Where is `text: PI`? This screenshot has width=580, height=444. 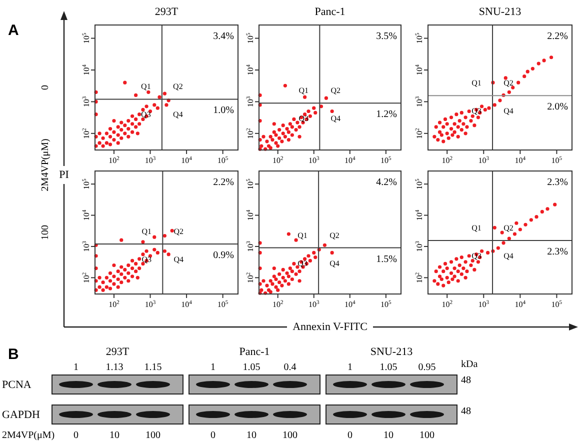
text: PI is located at coordinates (64, 175).